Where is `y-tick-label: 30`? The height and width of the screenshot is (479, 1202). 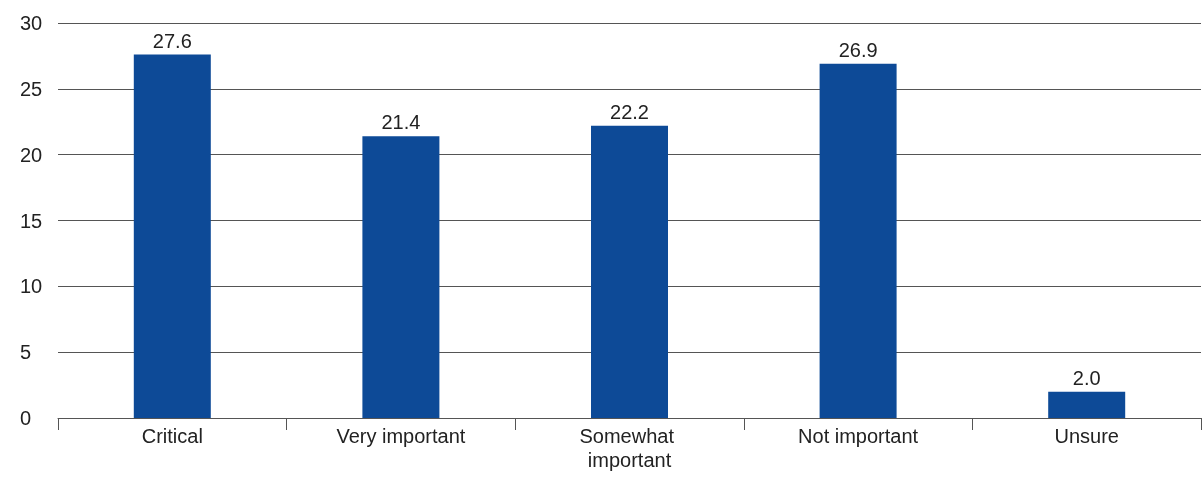
y-tick-label: 30 is located at coordinates (31, 23).